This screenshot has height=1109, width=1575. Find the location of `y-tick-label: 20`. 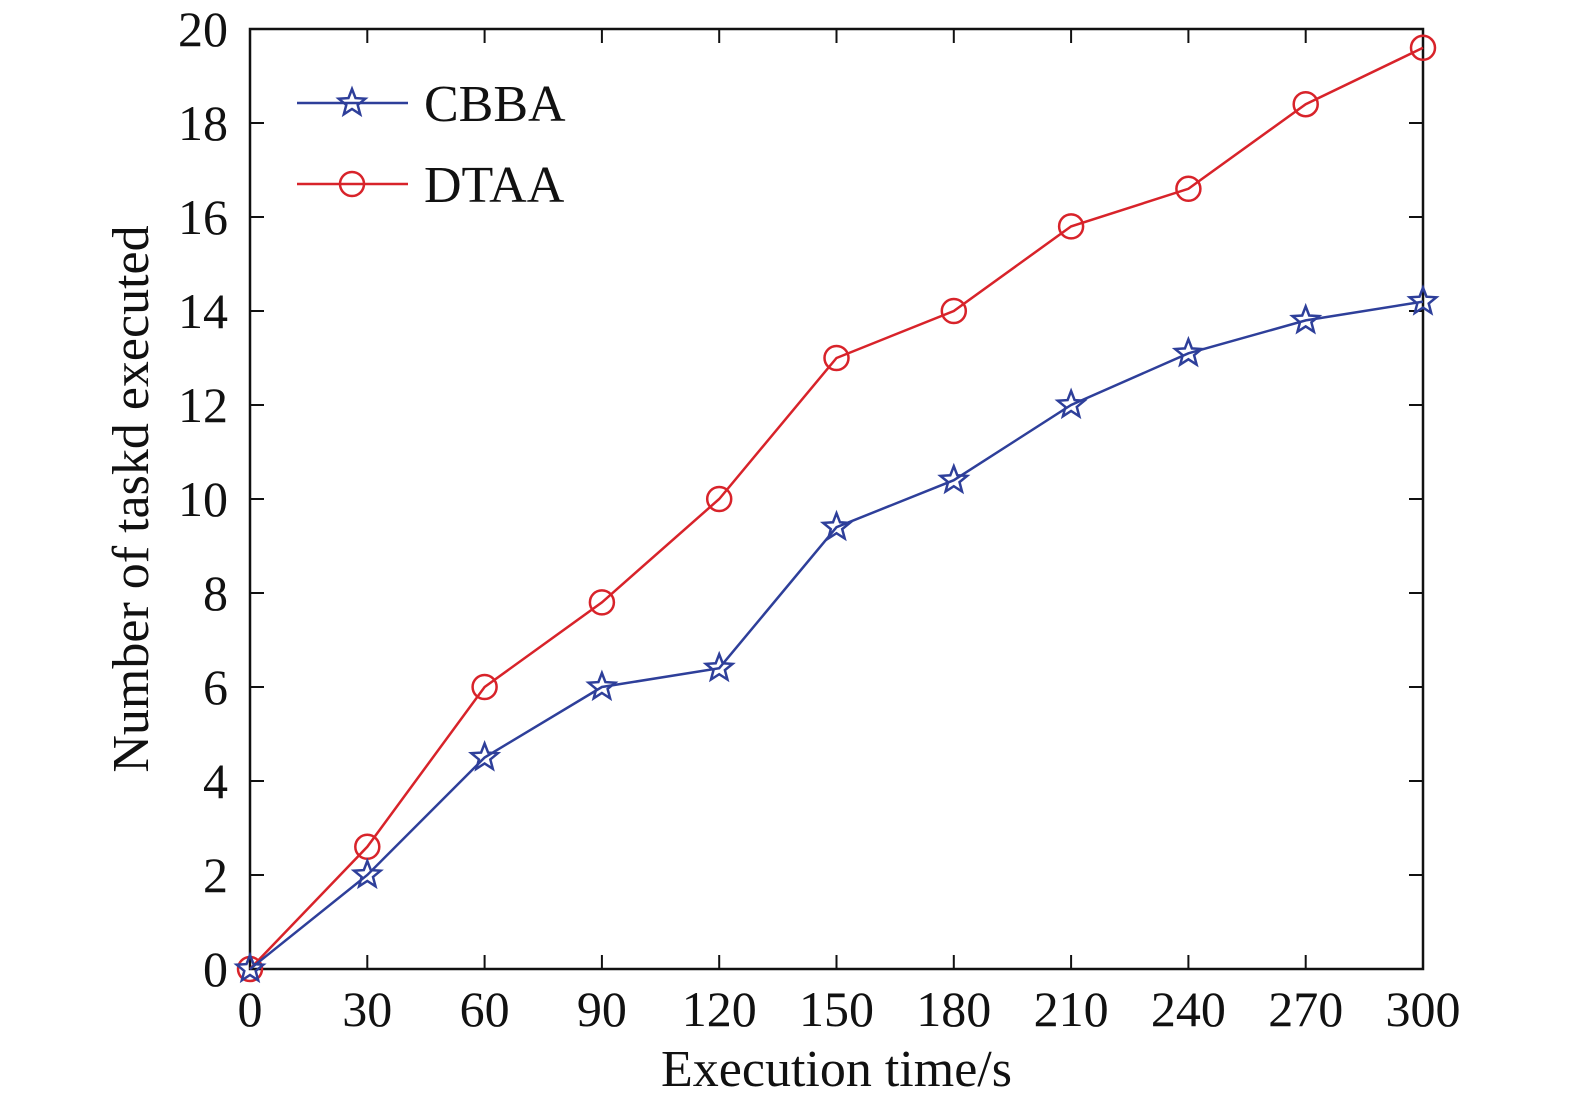

y-tick-label: 20 is located at coordinates (203, 29).